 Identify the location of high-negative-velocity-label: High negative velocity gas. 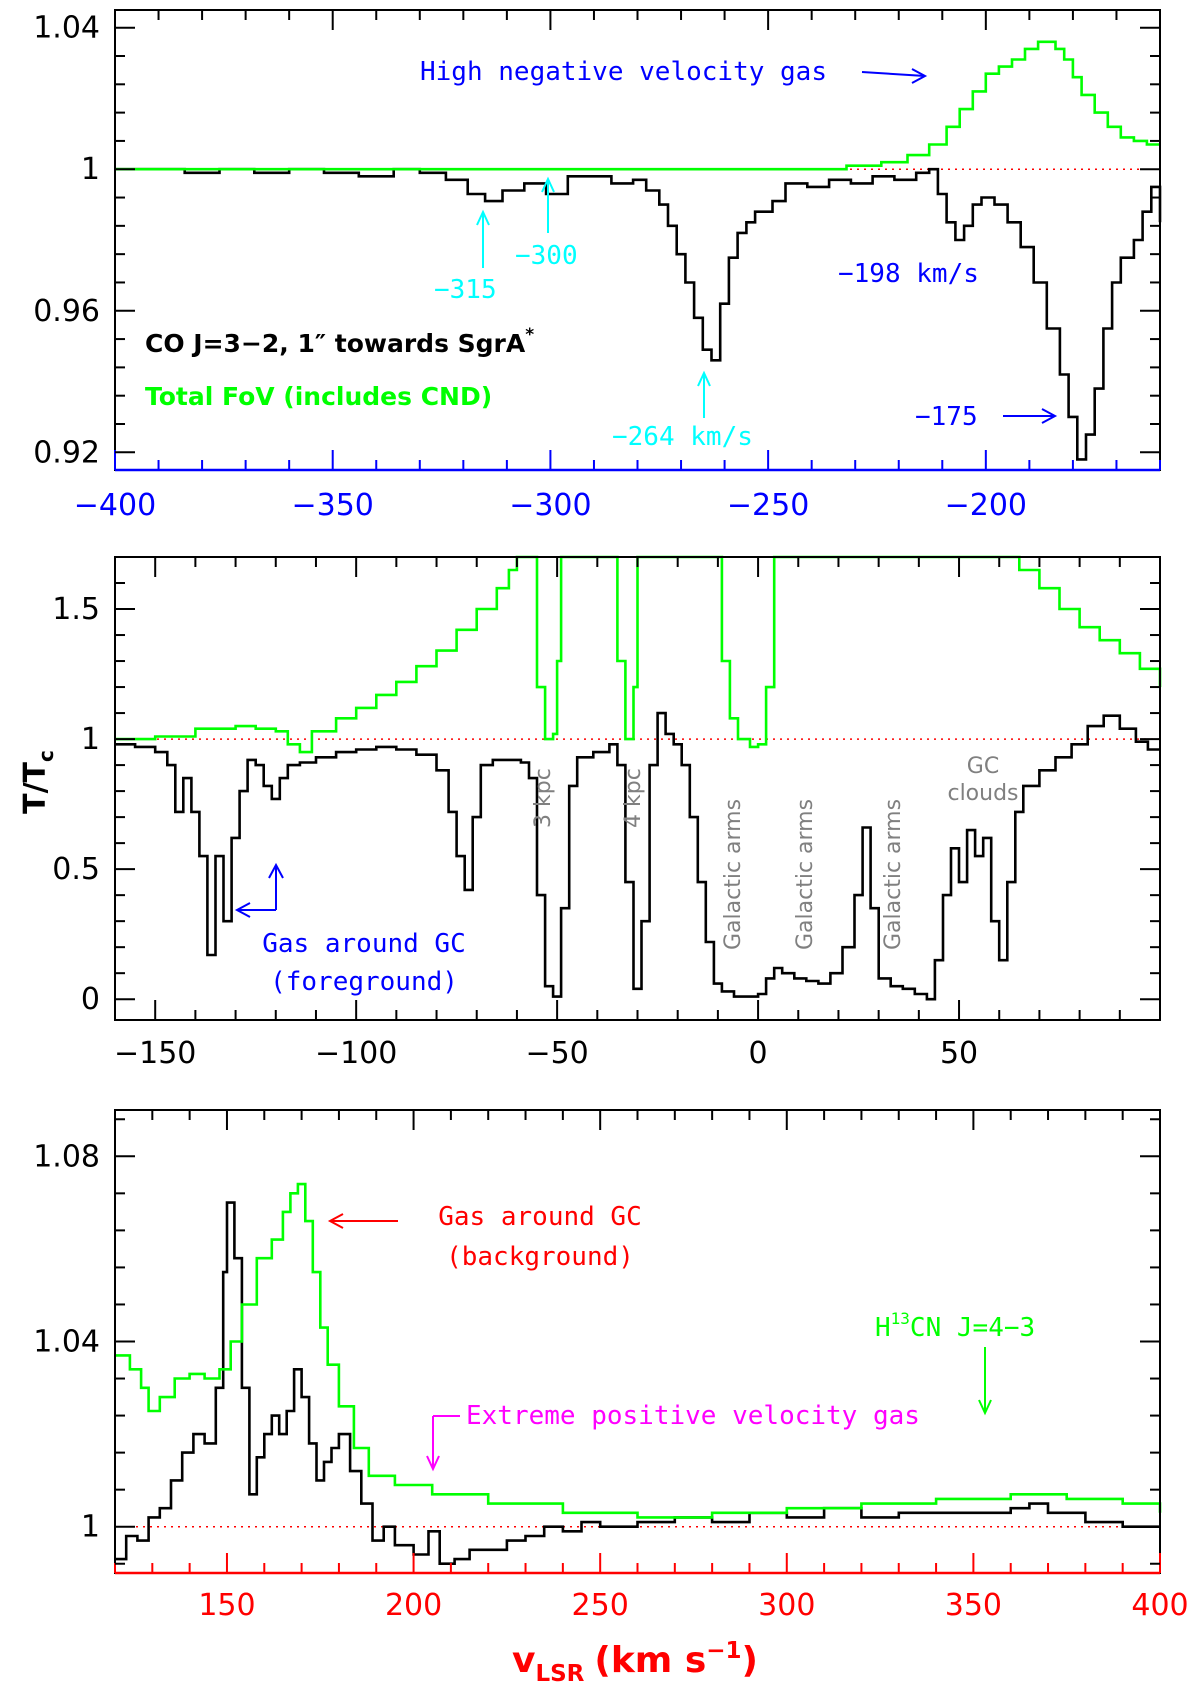
(623, 72).